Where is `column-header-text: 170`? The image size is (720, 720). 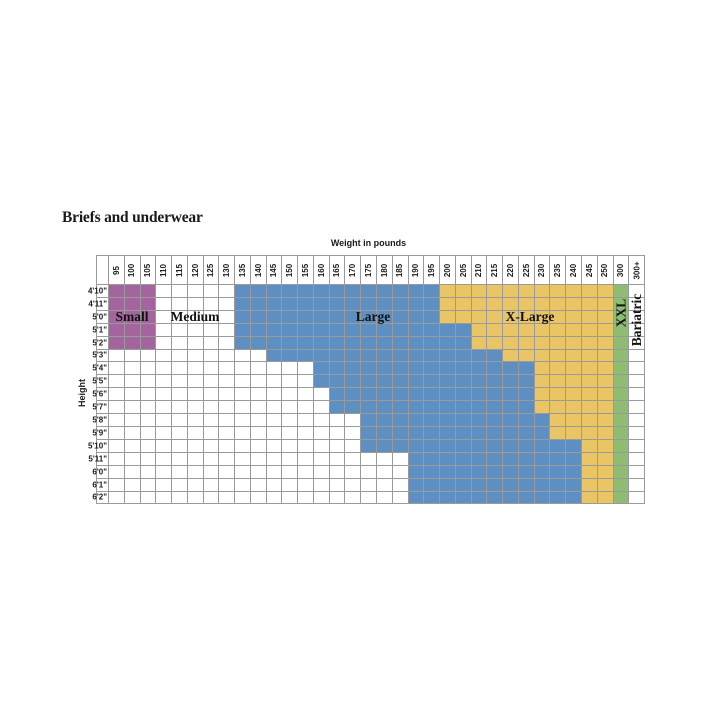
column-header-text: 170 is located at coordinates (353, 270).